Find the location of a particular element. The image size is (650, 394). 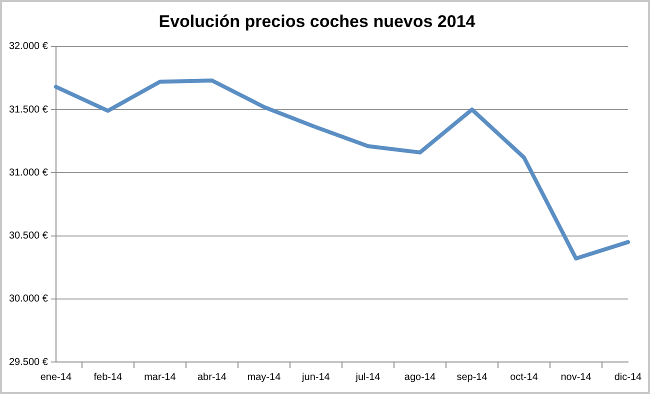

y-tick-label: 30.000 € is located at coordinates (28, 299).